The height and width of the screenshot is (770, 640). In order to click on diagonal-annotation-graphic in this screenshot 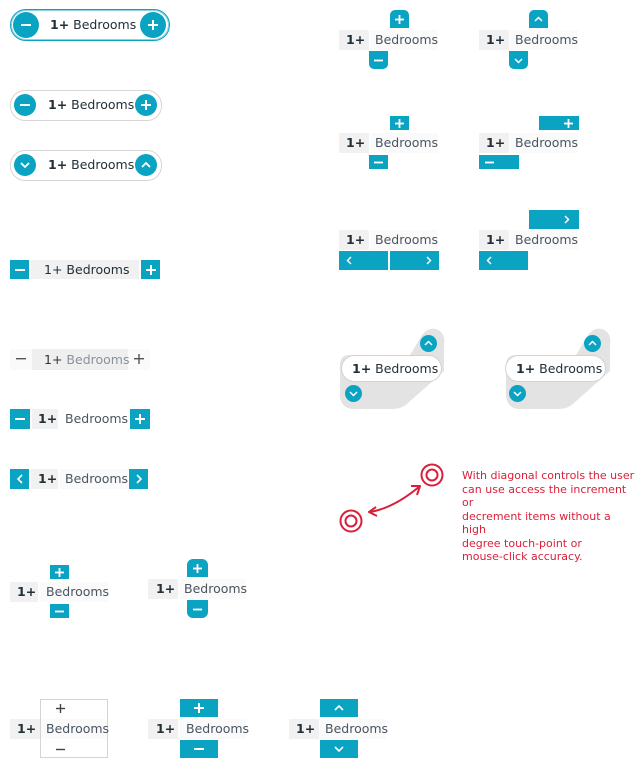, I will do `click(391, 498)`.